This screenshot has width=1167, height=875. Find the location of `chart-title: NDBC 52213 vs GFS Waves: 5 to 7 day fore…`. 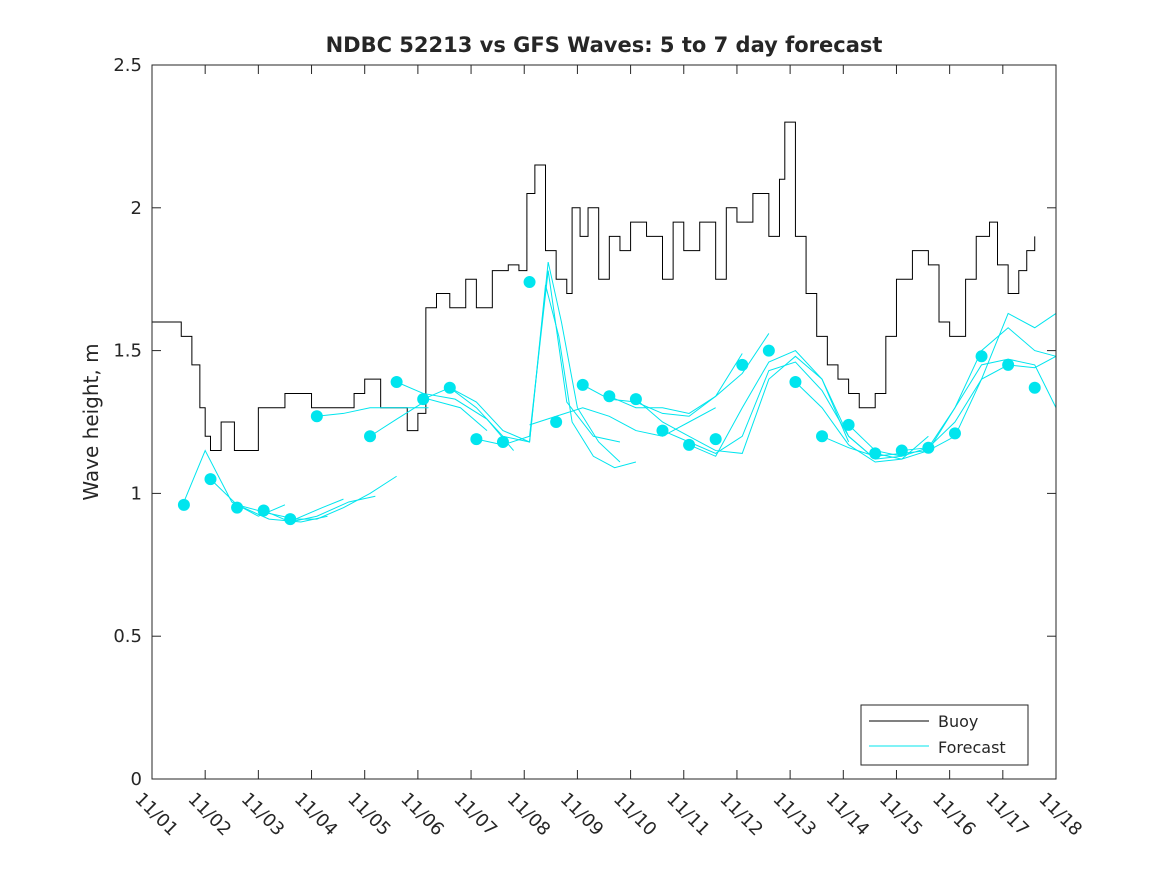

chart-title: NDBC 52213 vs GFS Waves: 5 to 7 day fore… is located at coordinates (604, 45).